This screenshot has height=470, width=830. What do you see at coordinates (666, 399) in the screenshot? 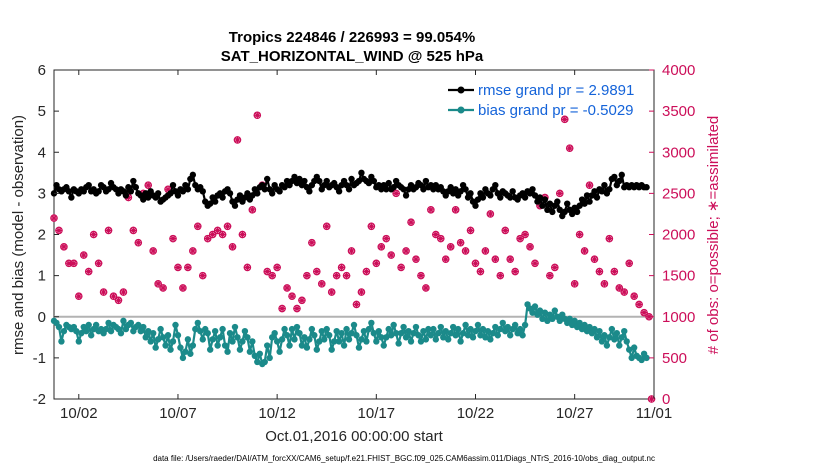
I see `y-tick-label-right: 0` at bounding box center [666, 399].